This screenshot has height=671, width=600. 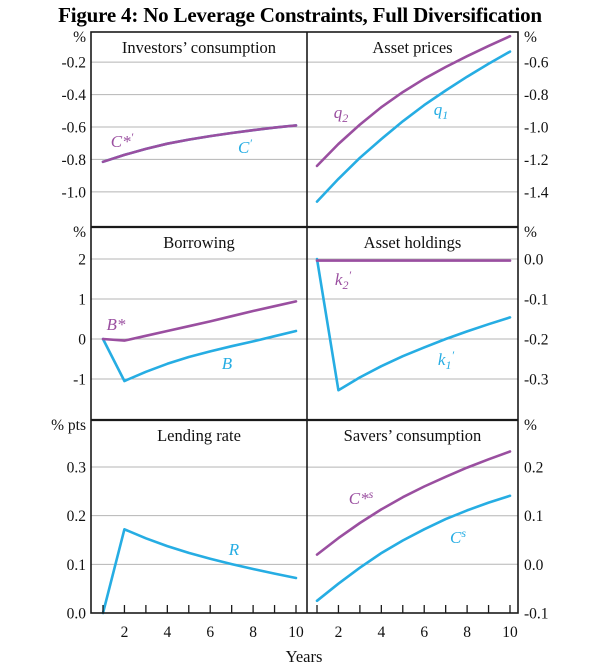 What do you see at coordinates (79, 380) in the screenshot?
I see `y-tick-label: -1` at bounding box center [79, 380].